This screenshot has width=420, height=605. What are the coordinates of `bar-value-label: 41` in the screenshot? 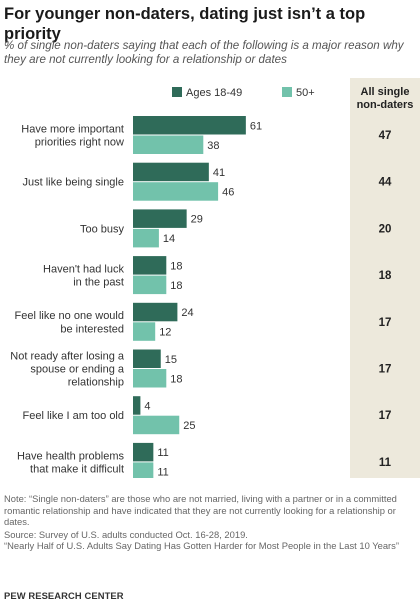 It's located at (219, 173).